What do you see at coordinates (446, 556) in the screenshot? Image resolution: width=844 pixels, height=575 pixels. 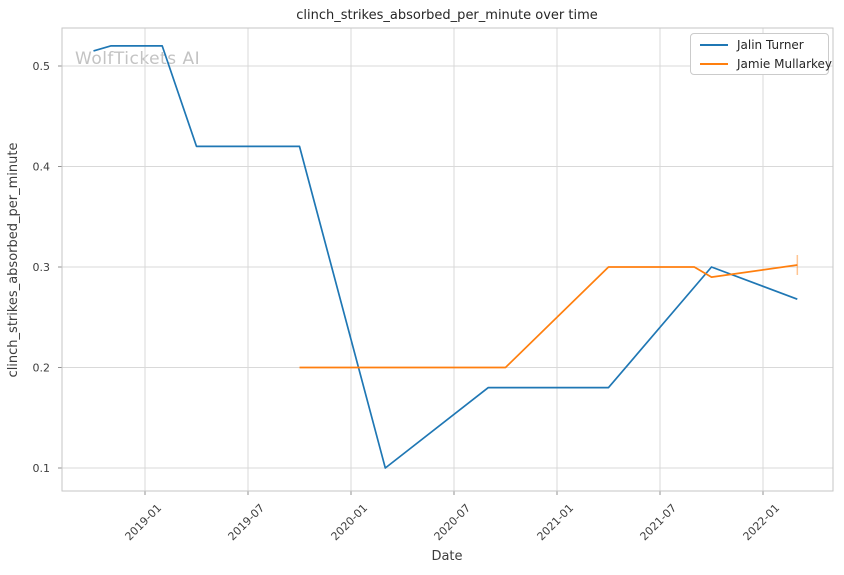 I see `x-axis-label: Date` at bounding box center [446, 556].